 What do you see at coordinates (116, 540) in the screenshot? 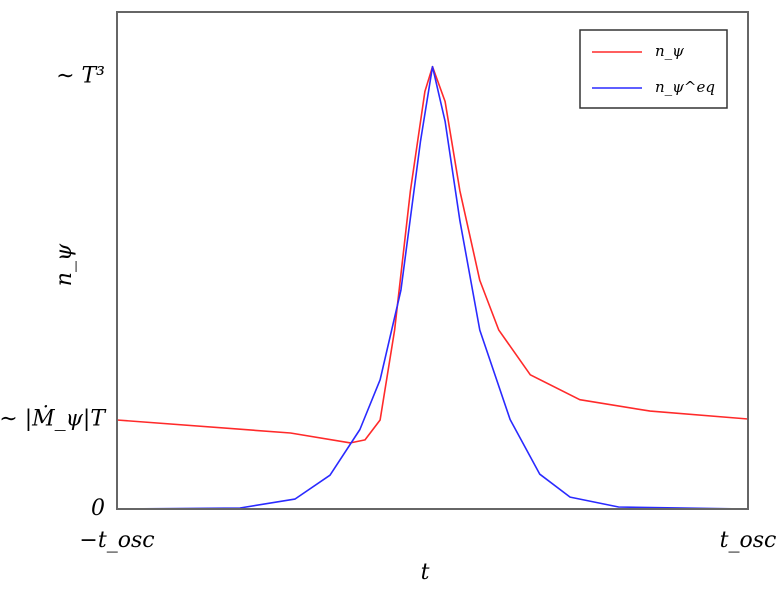
I see `x-tick-label: −t_osc` at bounding box center [116, 540].